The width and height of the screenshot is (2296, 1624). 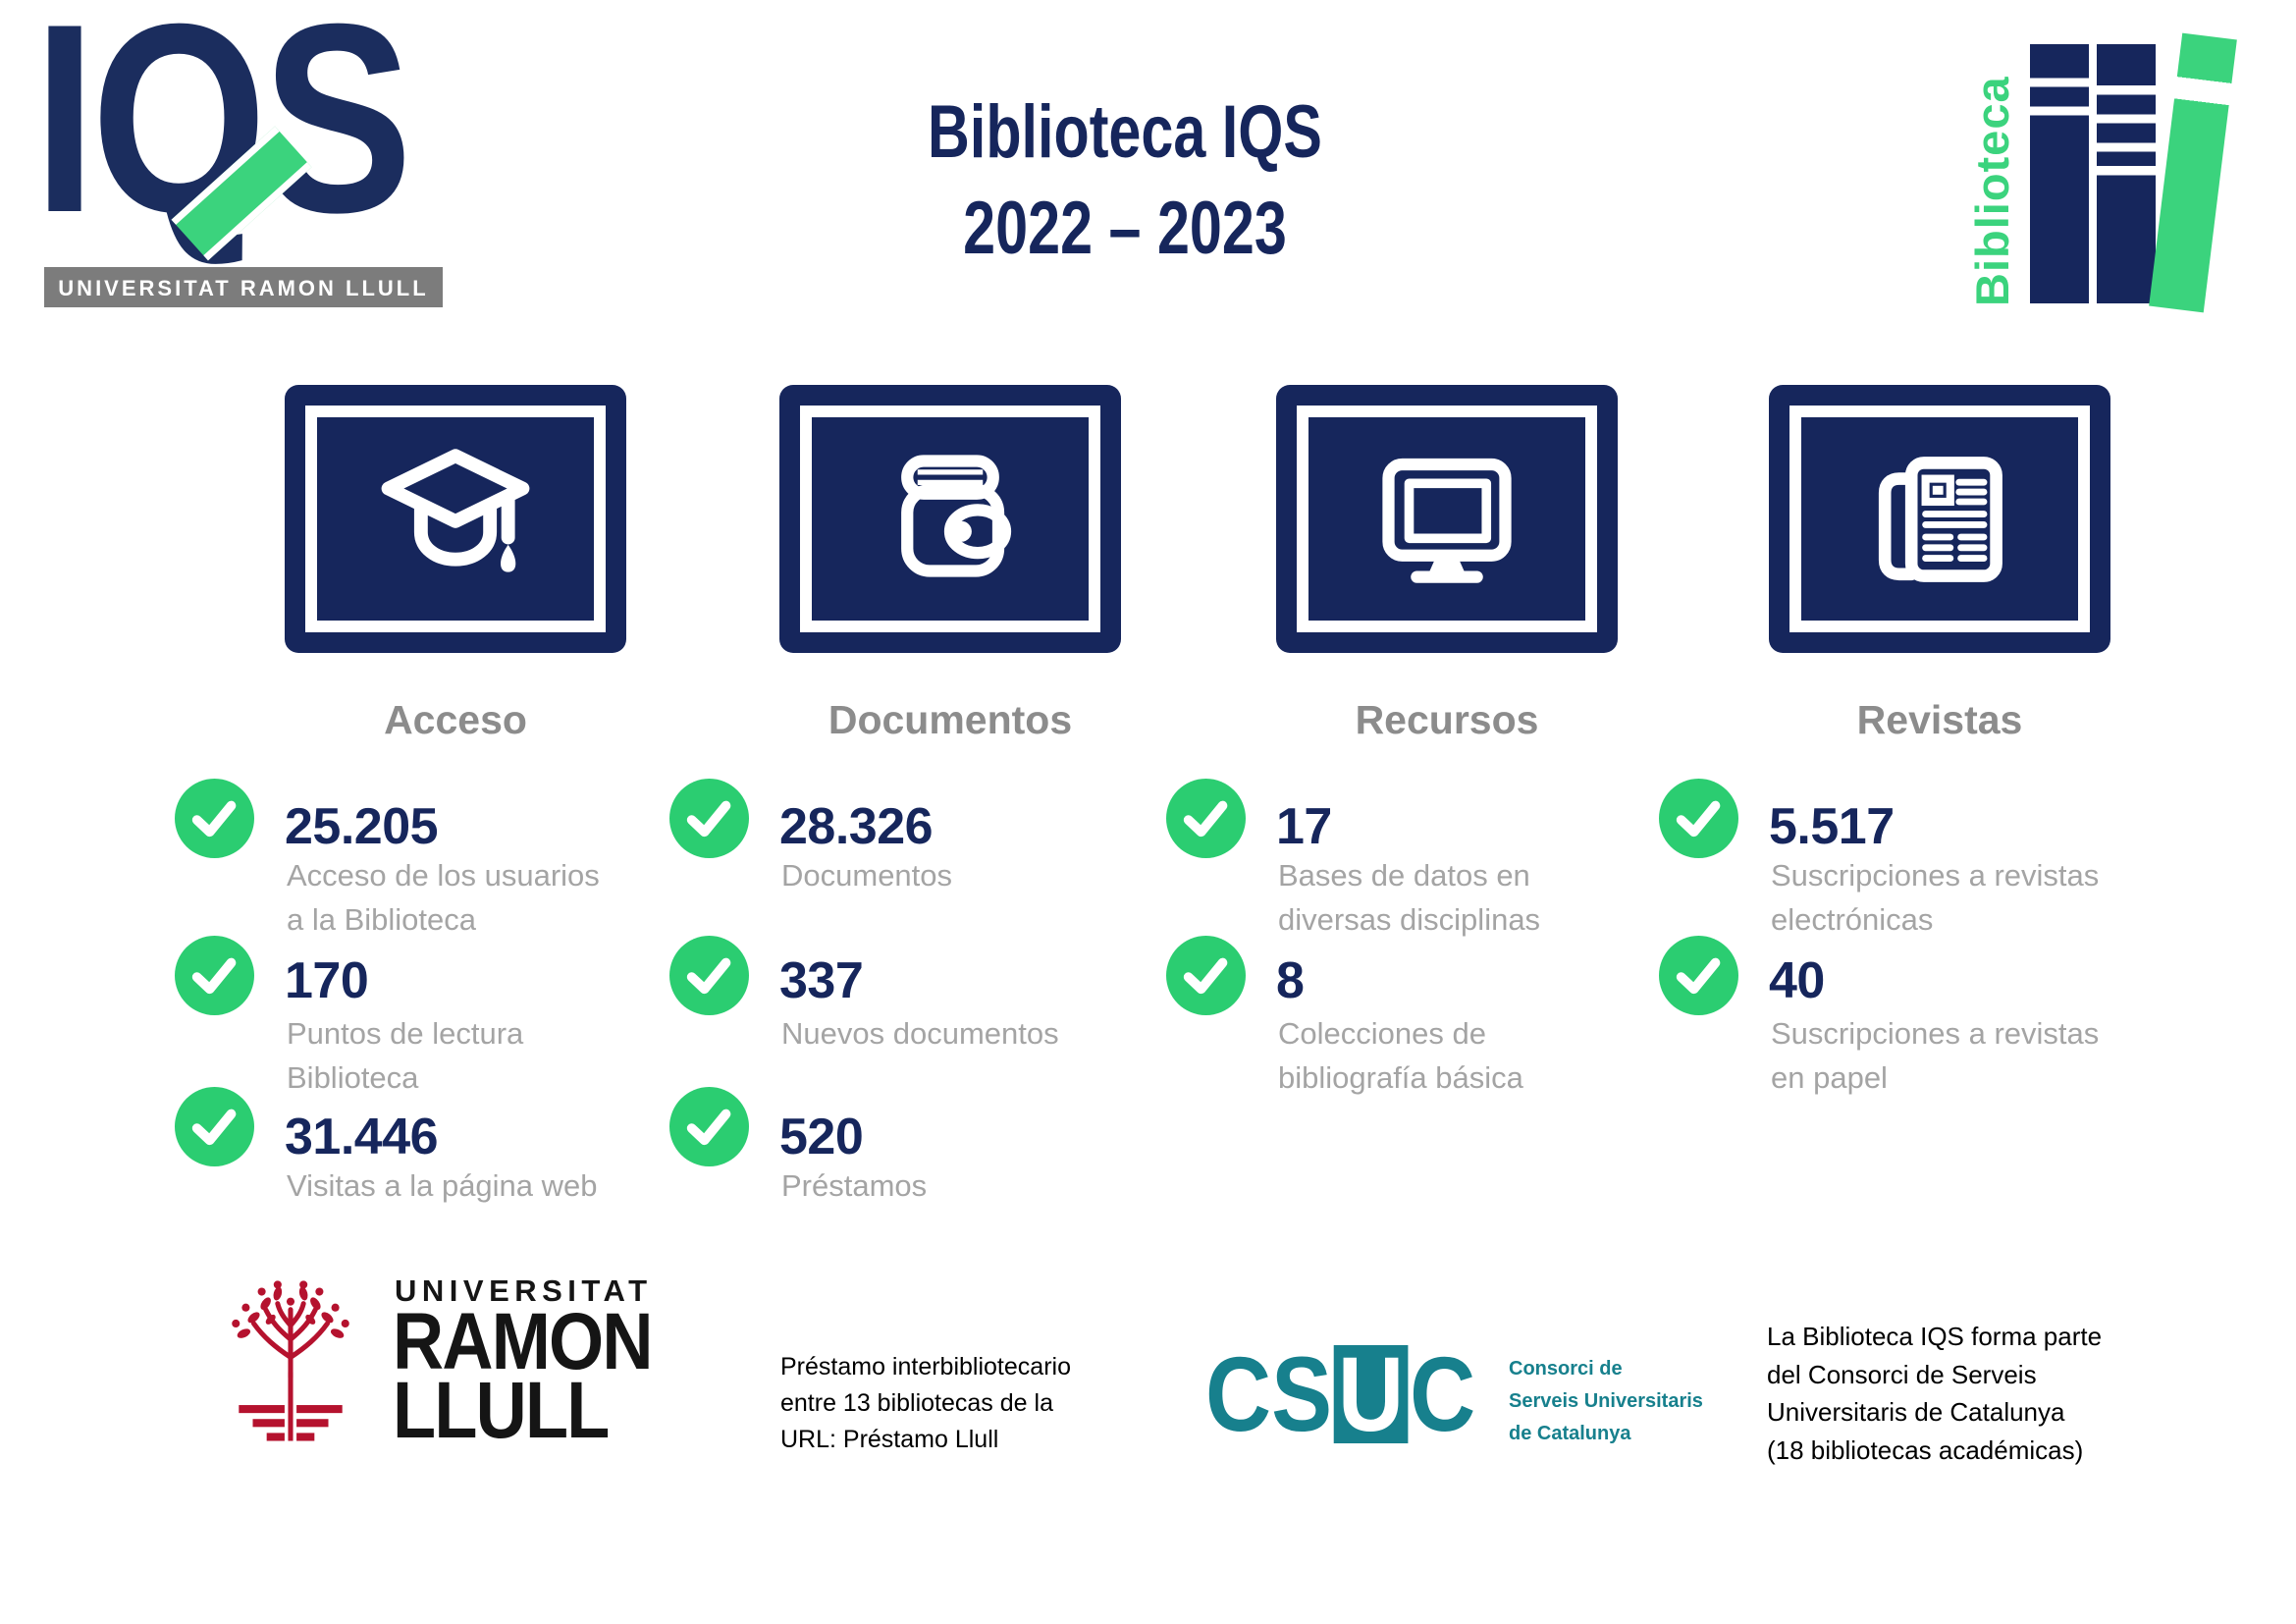 What do you see at coordinates (867, 875) in the screenshot?
I see `stat-label: Documentos` at bounding box center [867, 875].